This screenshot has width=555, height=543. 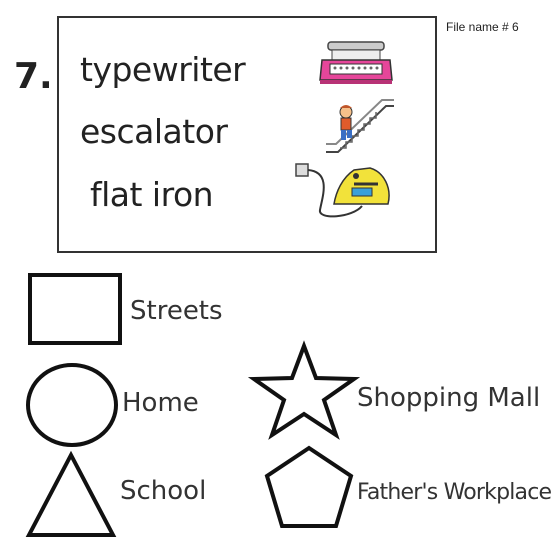 I want to click on label-streets: Streets, so click(x=176, y=311).